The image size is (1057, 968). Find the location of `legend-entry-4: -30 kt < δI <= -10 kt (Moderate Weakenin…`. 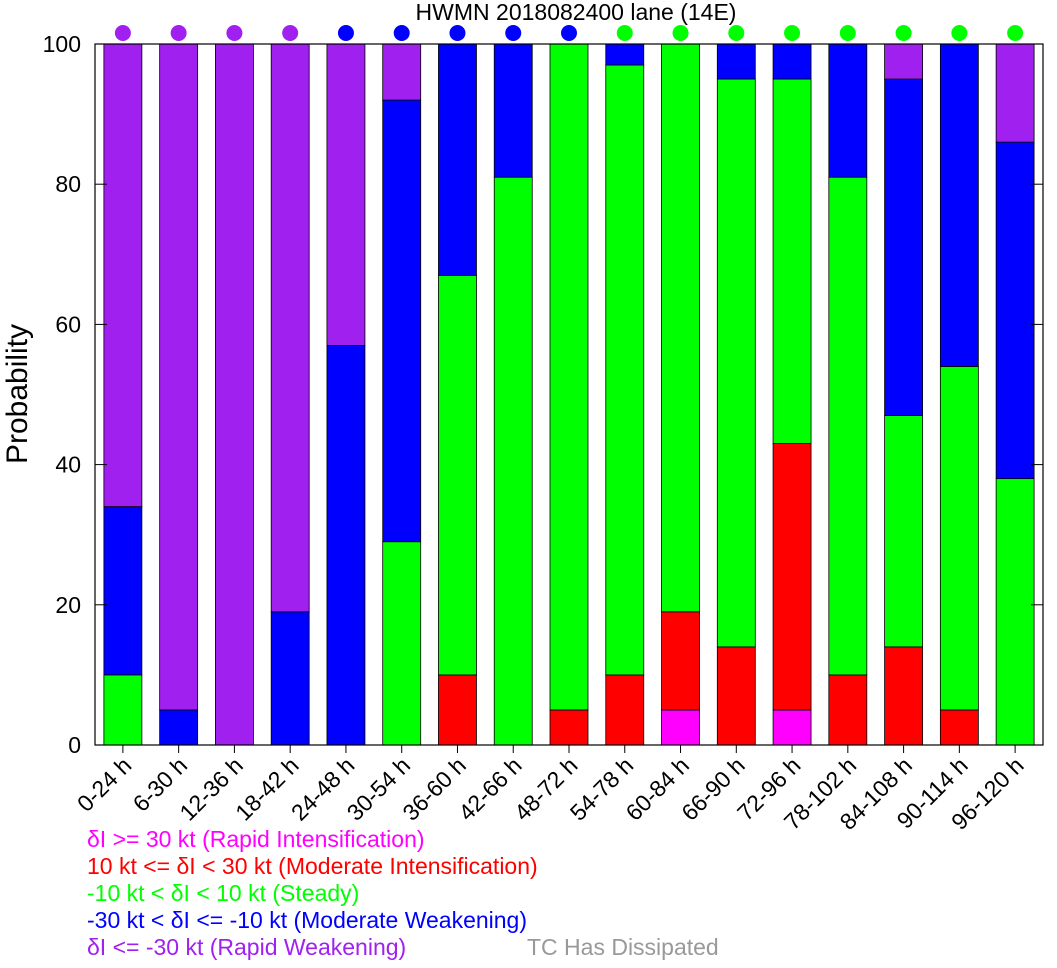

legend-entry-4: -30 kt < δI <= -10 kt (Moderate Weakenin… is located at coordinates (307, 920).